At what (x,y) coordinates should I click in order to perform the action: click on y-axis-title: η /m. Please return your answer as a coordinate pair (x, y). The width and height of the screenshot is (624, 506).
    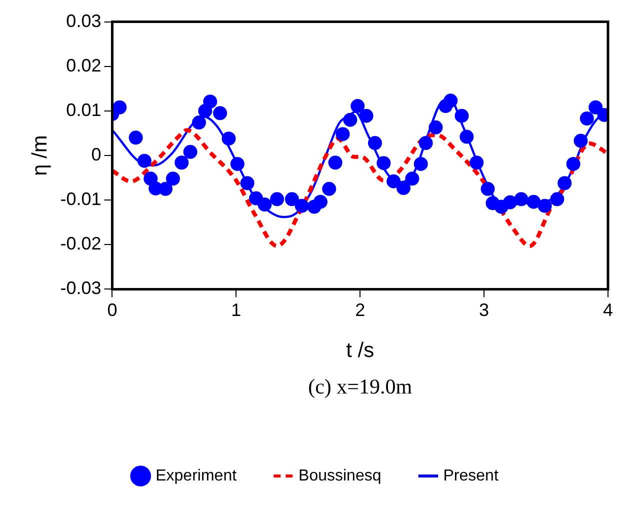
    Looking at the image, I should click on (40, 155).